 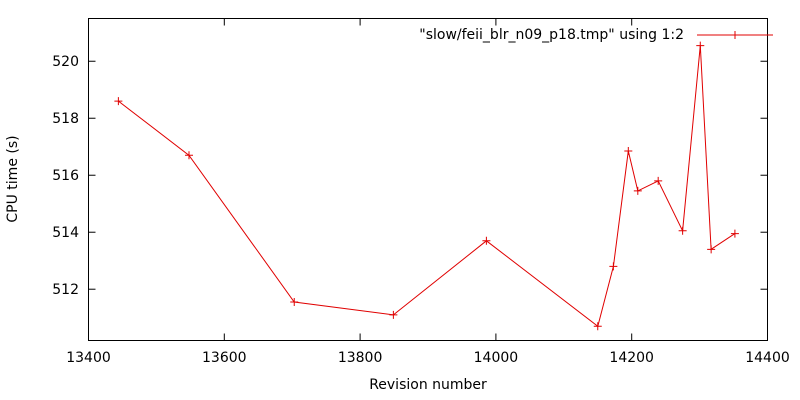 What do you see at coordinates (551, 35) in the screenshot?
I see `legend-label: "slow/feii_blr_n09_p18.tmp" using 1:2` at bounding box center [551, 35].